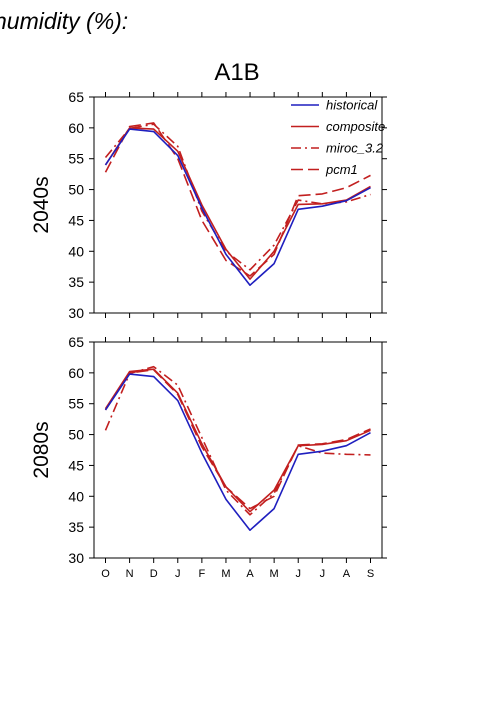 Image resolution: width=501 pixels, height=709 pixels. Describe the element at coordinates (41, 204) in the screenshot. I see `panel-label: 2040s` at that location.